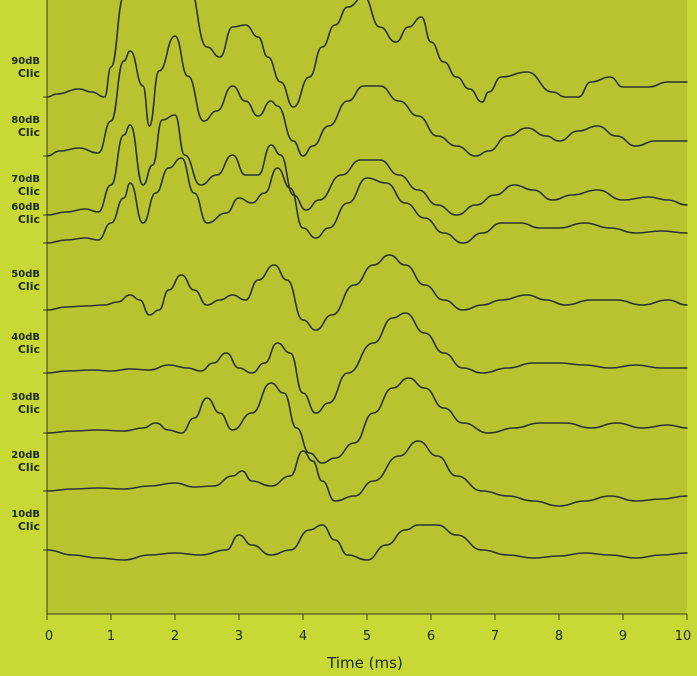 The height and width of the screenshot is (676, 697). I want to click on x-tick-label-8: 8, so click(559, 636).